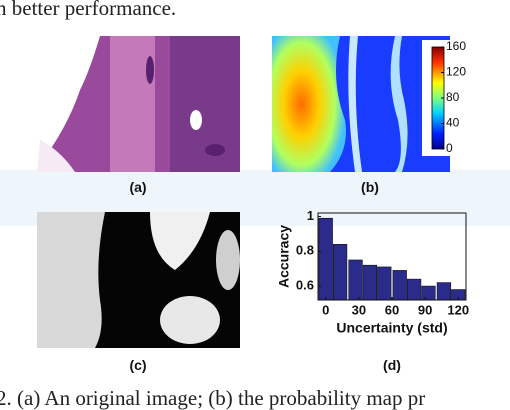 Image resolution: width=510 pixels, height=410 pixels. Describe the element at coordinates (453, 97) in the screenshot. I see `colorbar-label: 80` at that location.